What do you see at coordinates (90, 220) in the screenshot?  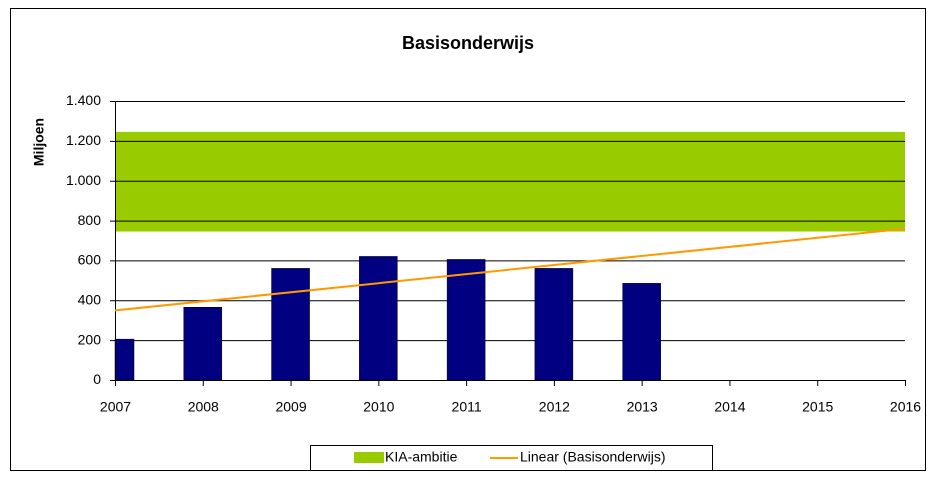 I see `y-tick-label: 800` at bounding box center [90, 220].